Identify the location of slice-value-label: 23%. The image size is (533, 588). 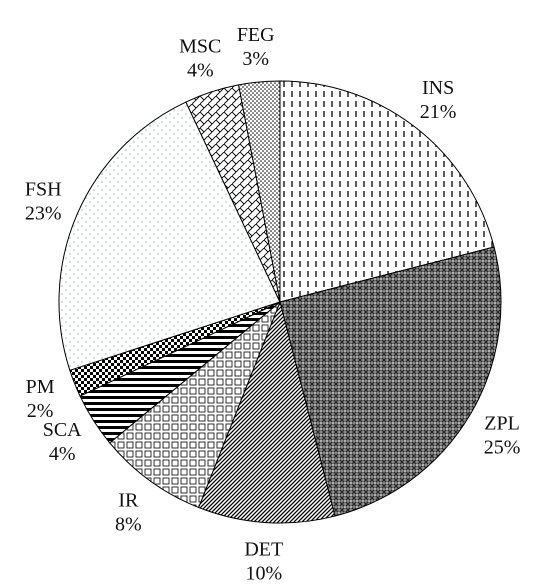
(43, 214).